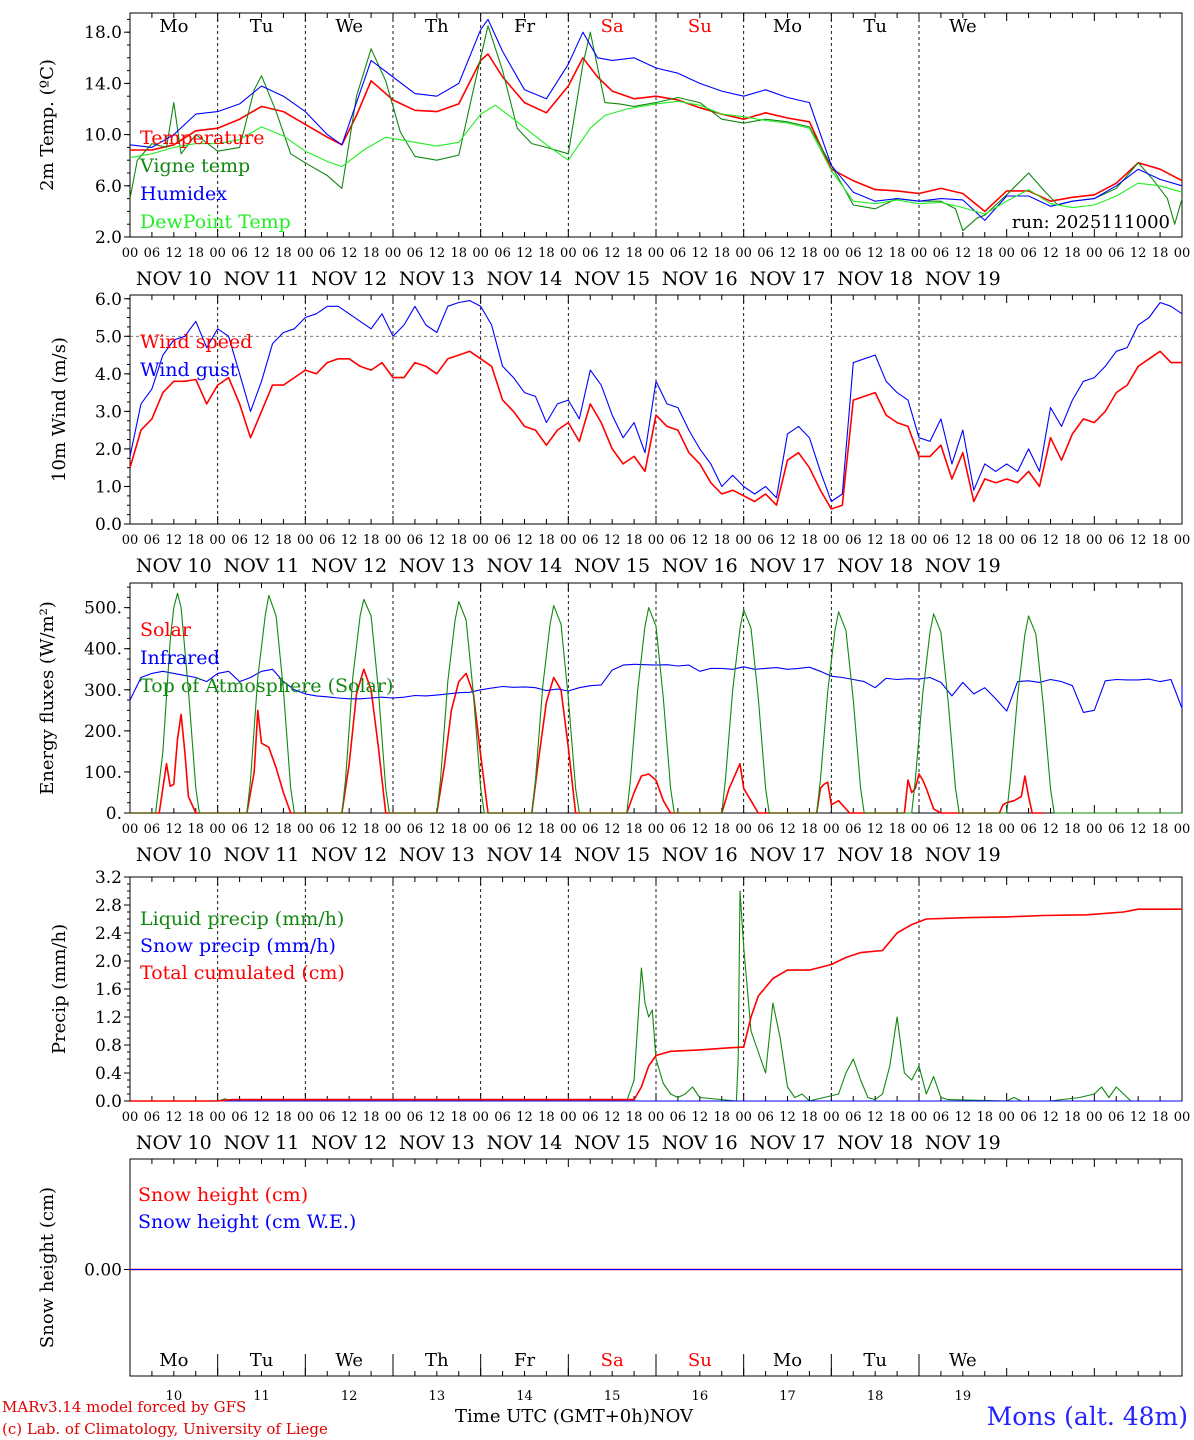  Describe the element at coordinates (242, 919) in the screenshot. I see `legend-entry: Liquid precip (mm/h)` at that location.